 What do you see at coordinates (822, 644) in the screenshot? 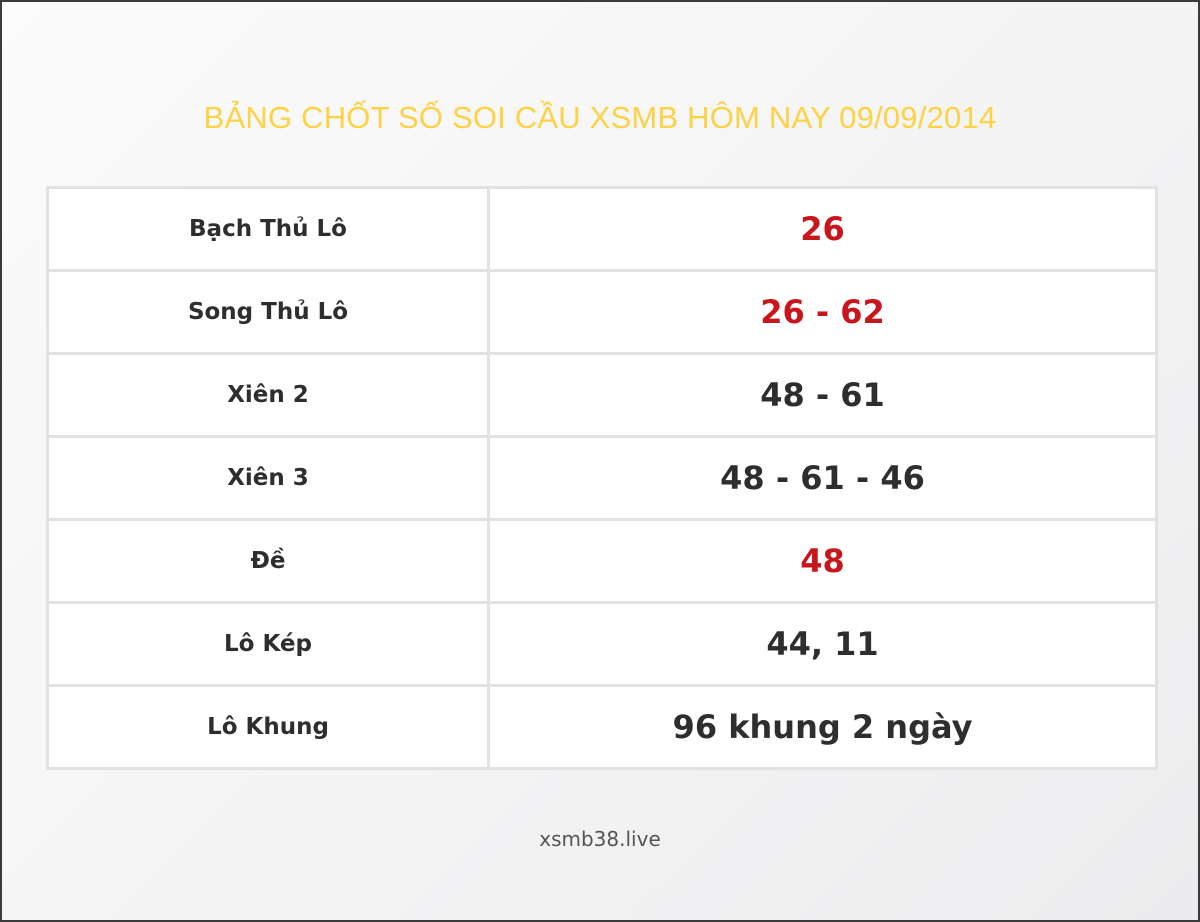
I see `row-value: 44, 11` at bounding box center [822, 644].